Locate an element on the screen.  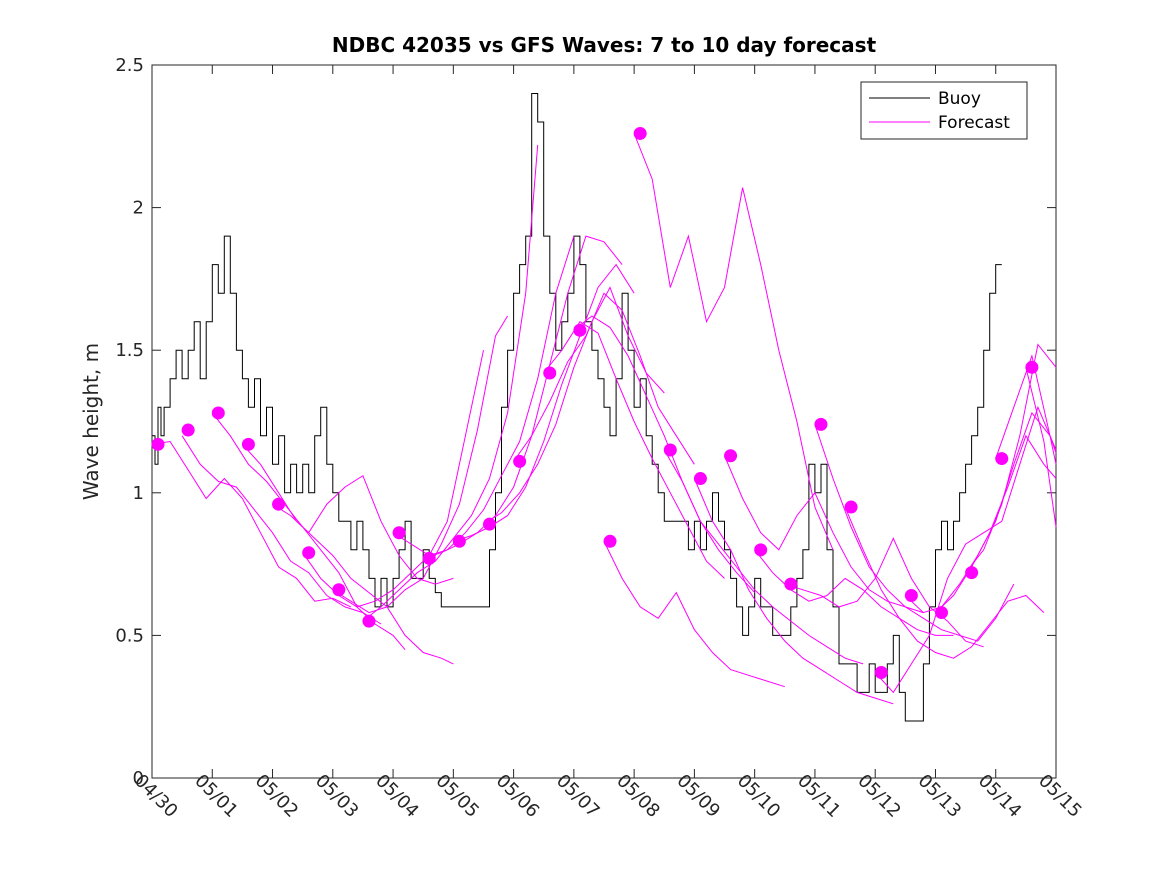
y-tick-label: 1.5 is located at coordinates (129, 350).